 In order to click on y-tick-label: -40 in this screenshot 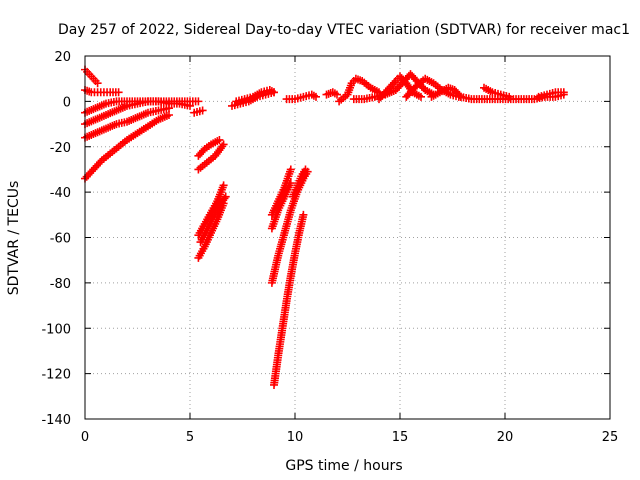, I will do `click(60, 193)`.